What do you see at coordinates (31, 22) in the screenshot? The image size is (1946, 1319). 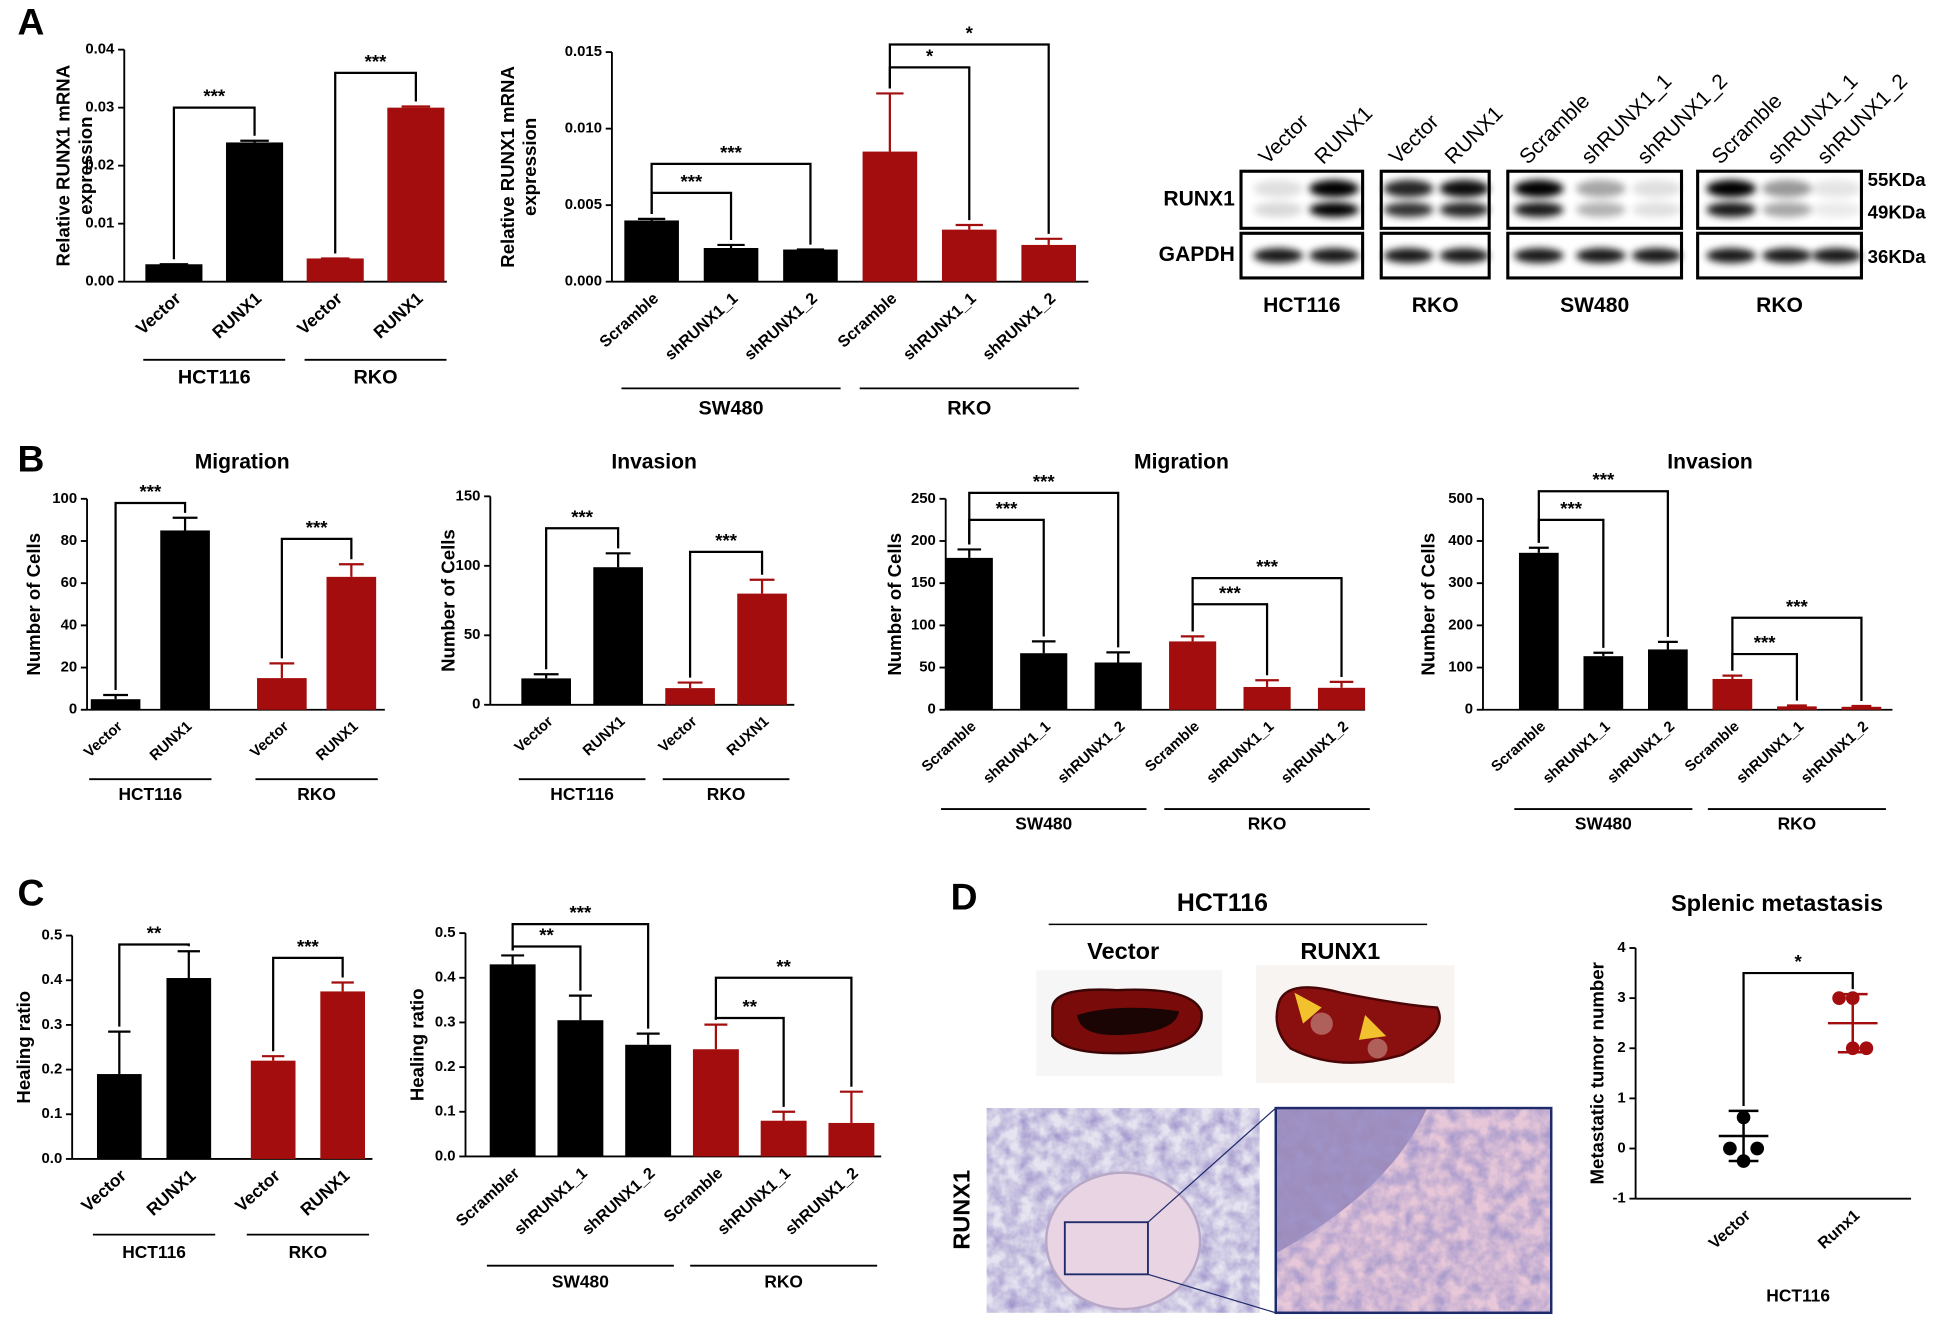 I see `panel-label: A` at bounding box center [31, 22].